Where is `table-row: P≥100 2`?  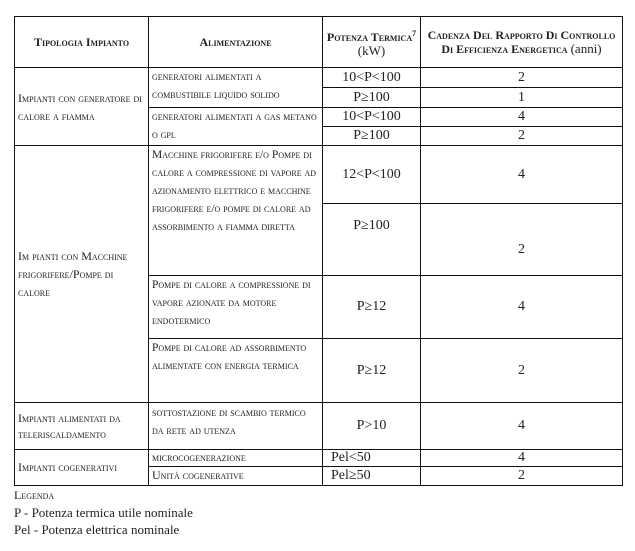 table-row: P≥100 2 is located at coordinates (319, 239).